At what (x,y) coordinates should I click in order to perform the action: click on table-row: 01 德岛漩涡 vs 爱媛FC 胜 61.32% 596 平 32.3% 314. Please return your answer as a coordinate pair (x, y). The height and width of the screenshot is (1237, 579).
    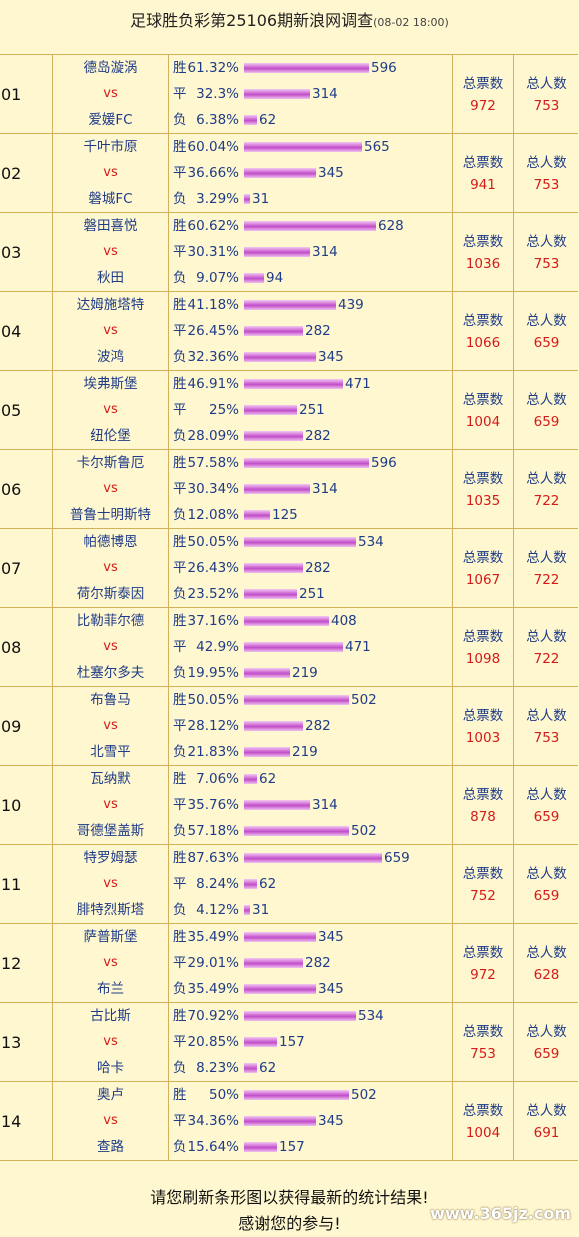
    Looking at the image, I should click on (289, 94).